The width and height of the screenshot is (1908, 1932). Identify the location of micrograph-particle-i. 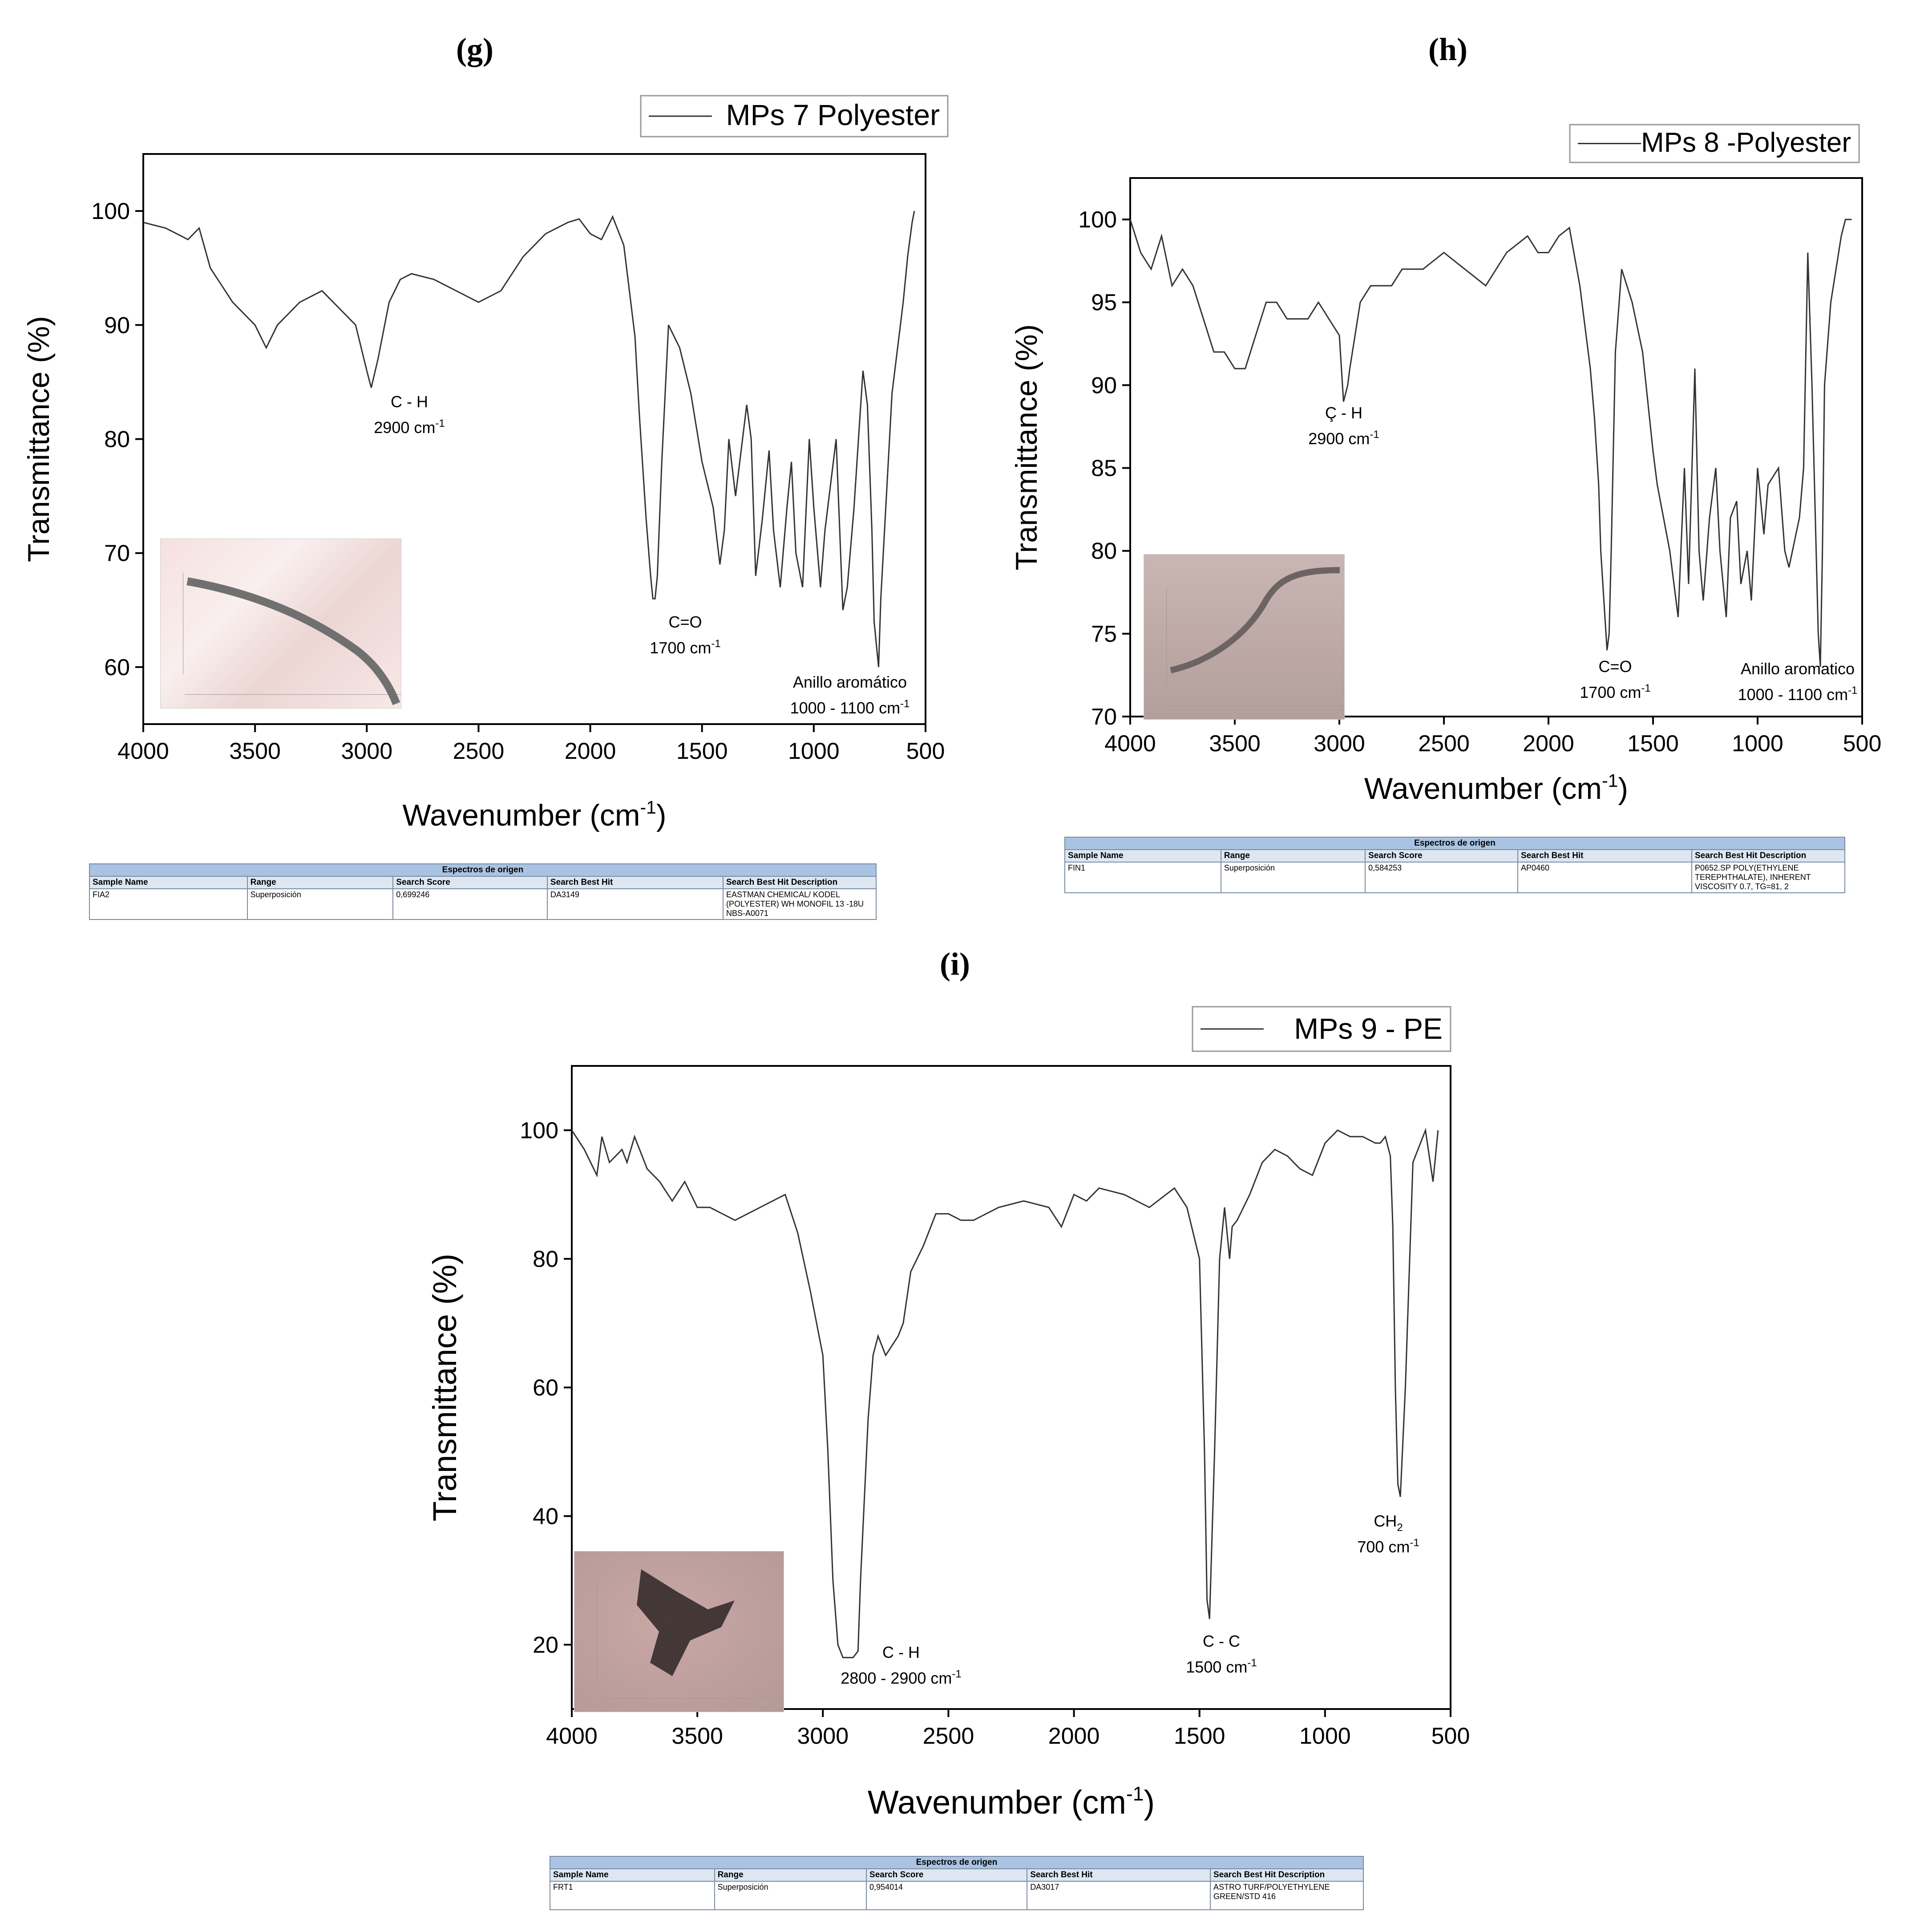
(686, 1622).